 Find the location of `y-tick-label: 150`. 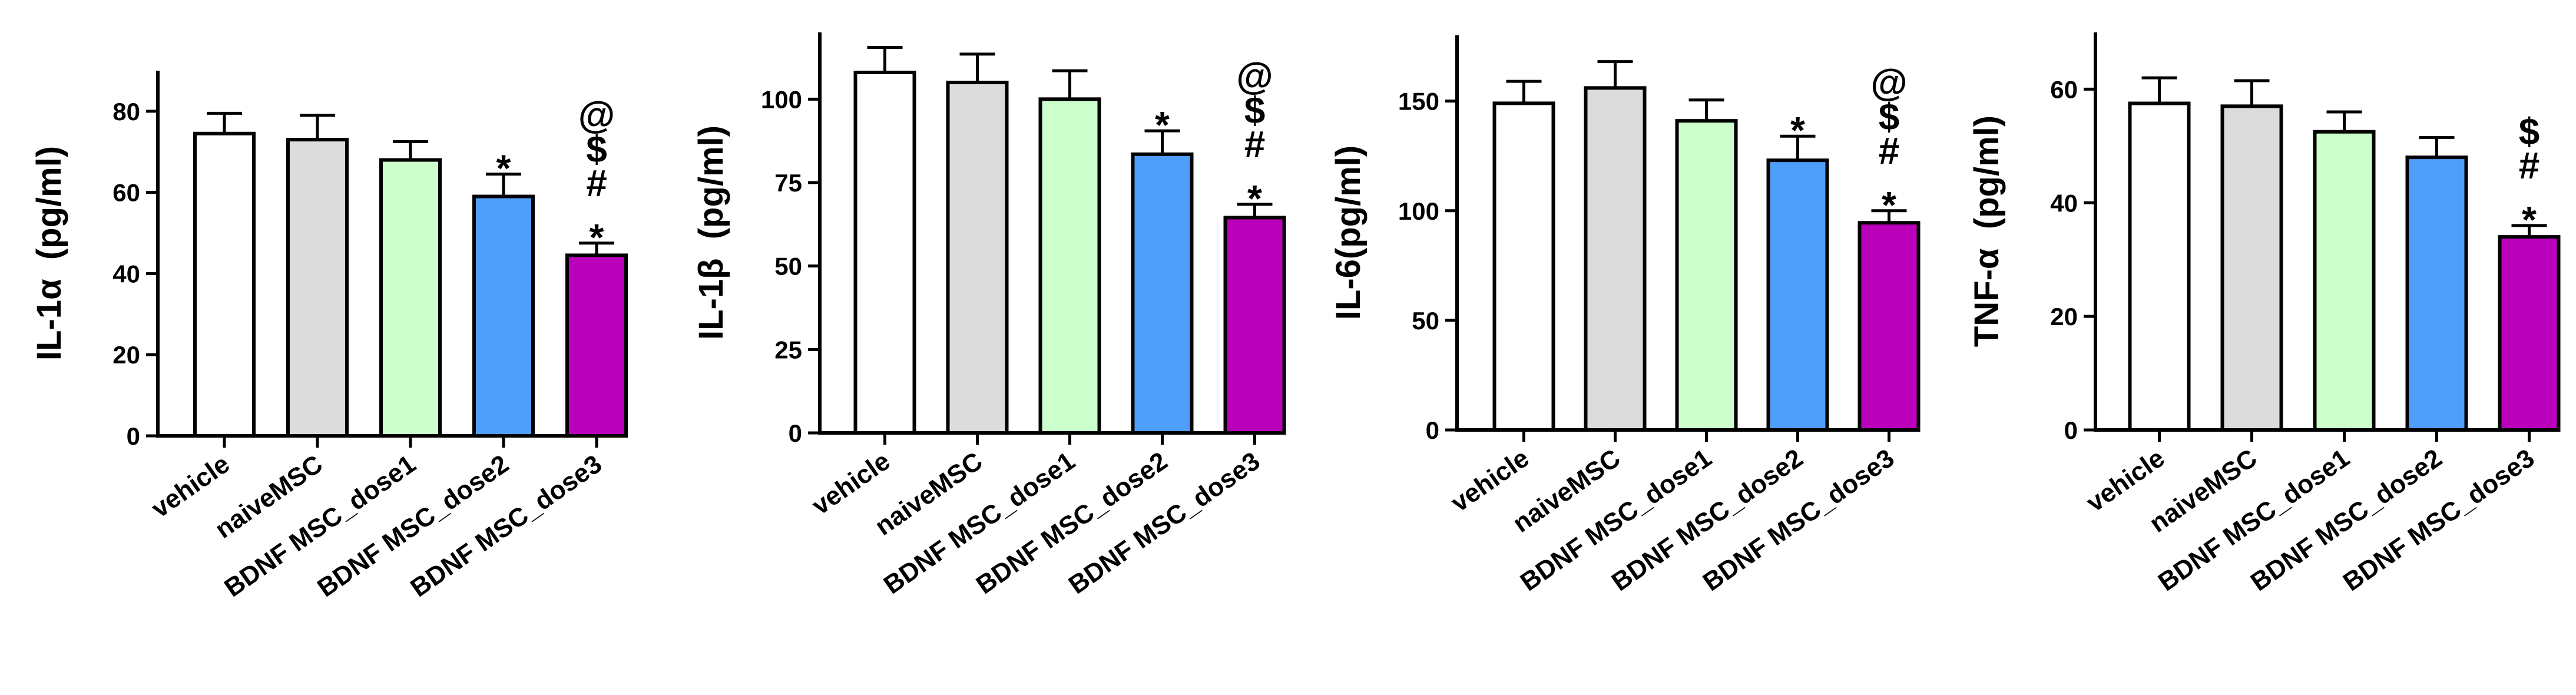

y-tick-label: 150 is located at coordinates (1418, 101).